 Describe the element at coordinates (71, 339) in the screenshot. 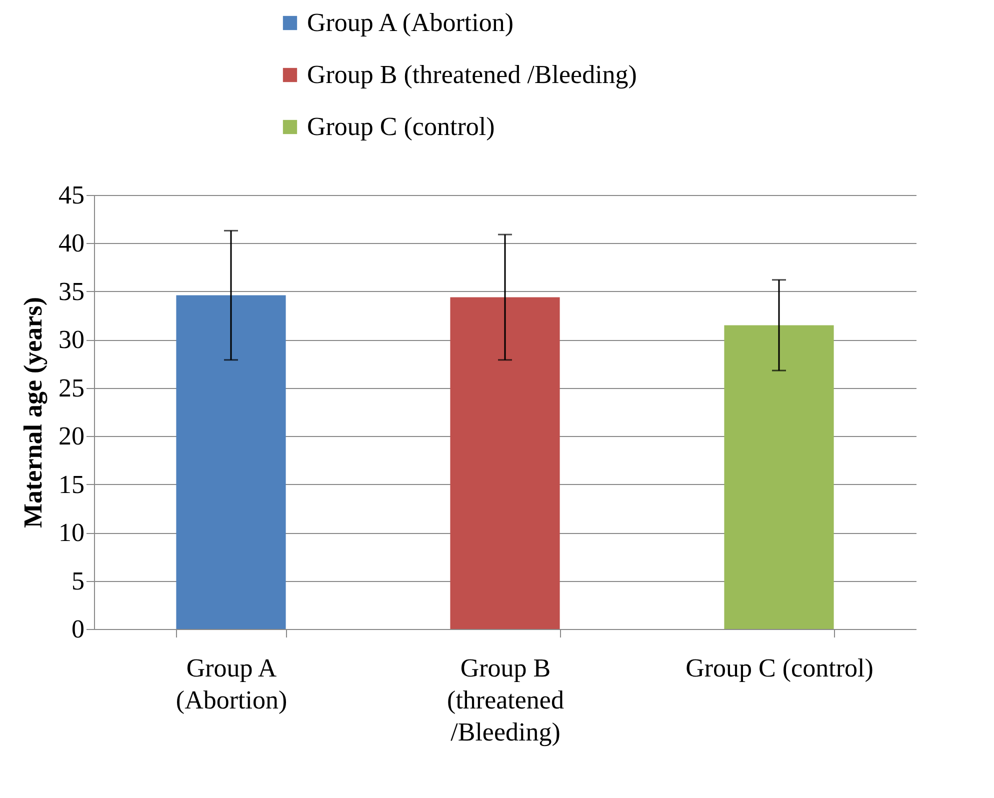

I see `y-tick-label: 30` at that location.